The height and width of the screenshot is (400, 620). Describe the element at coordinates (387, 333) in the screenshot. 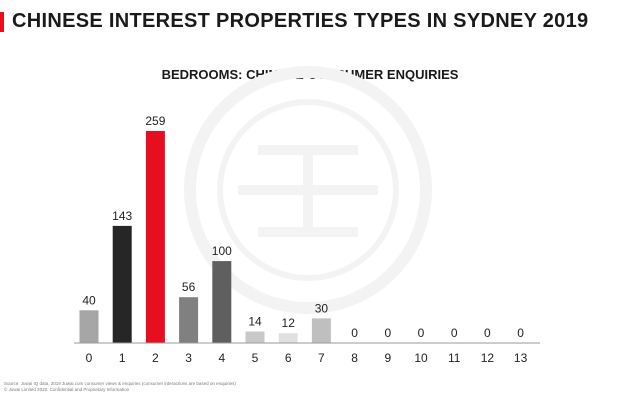

I see `data-label-9: 0` at that location.